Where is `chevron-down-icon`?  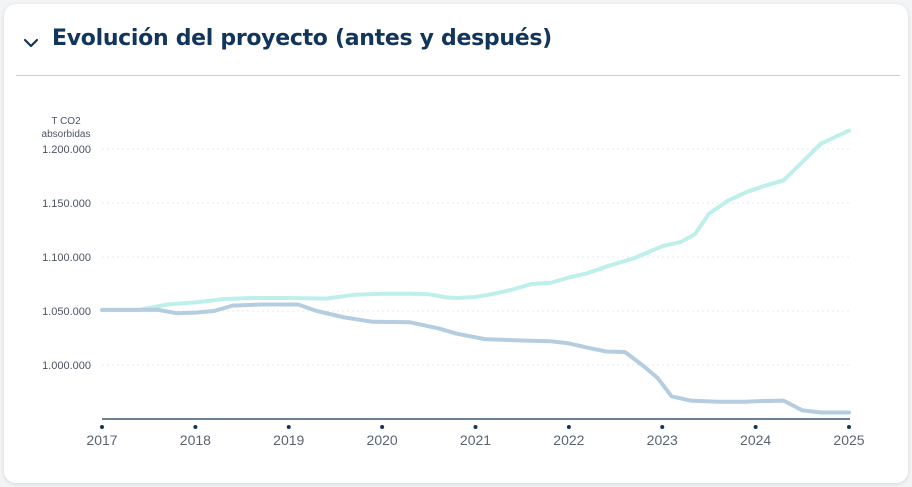 chevron-down-icon is located at coordinates (31, 43).